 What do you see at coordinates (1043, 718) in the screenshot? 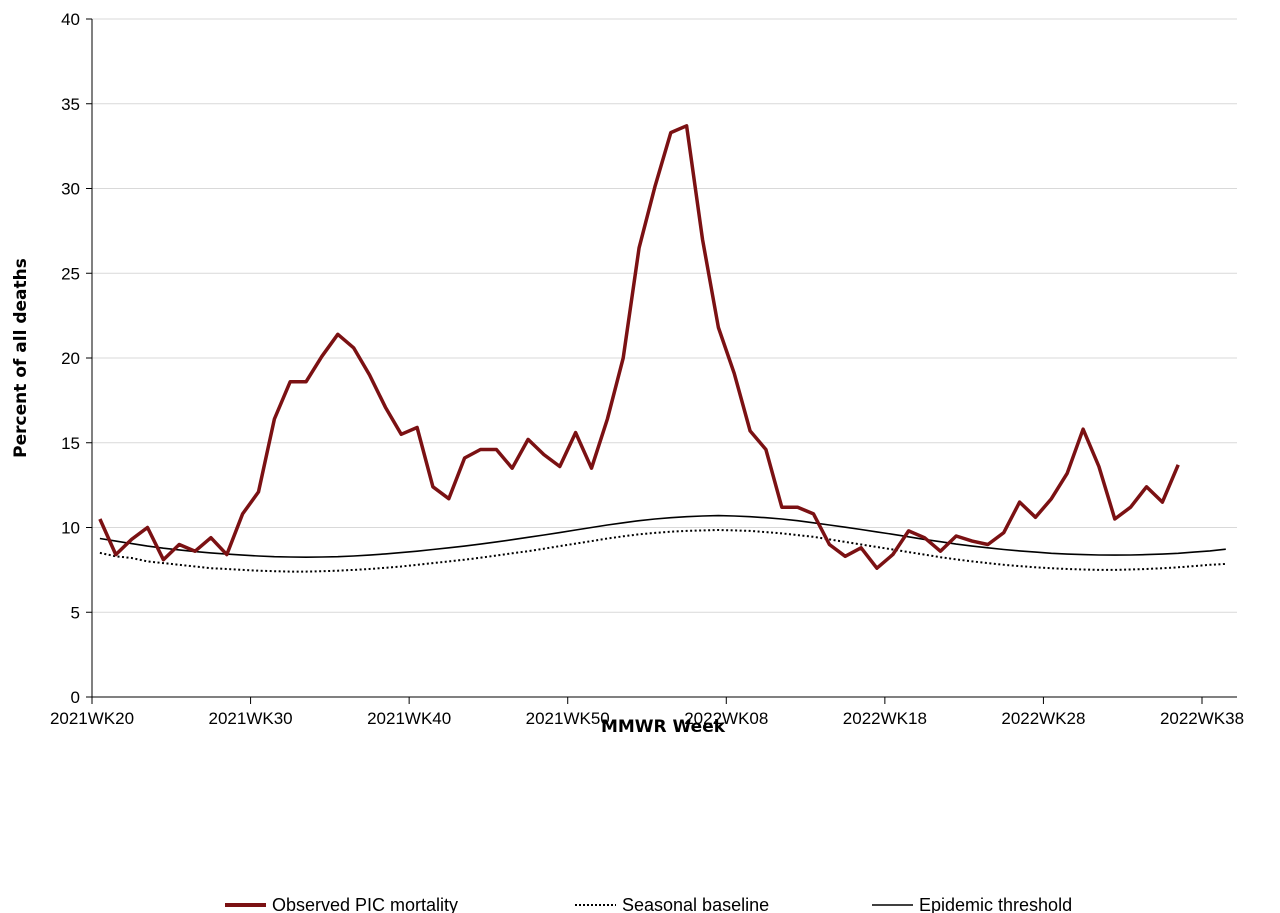
I see `x-tick-label: 2022WK28` at bounding box center [1043, 718].